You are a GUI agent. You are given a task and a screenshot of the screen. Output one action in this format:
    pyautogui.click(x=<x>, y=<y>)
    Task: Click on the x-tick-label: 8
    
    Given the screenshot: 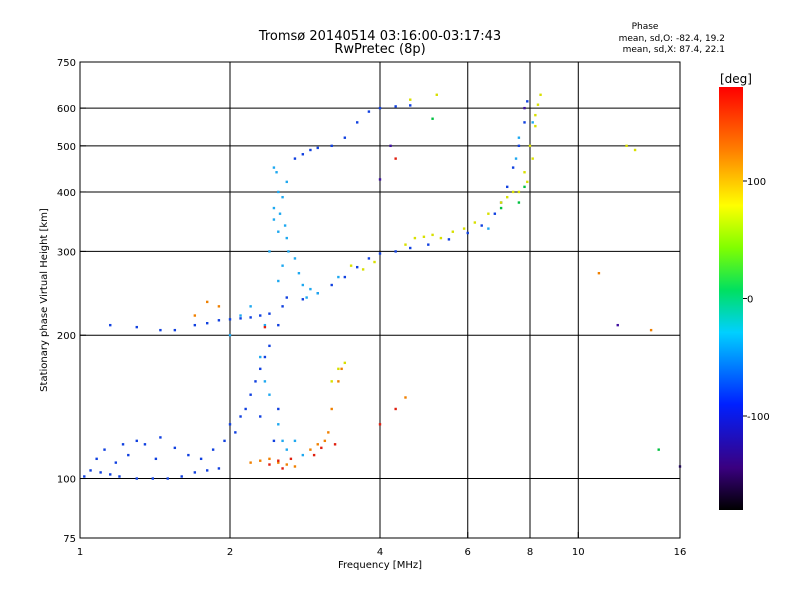 What is the action you would take?
    pyautogui.click(x=530, y=552)
    